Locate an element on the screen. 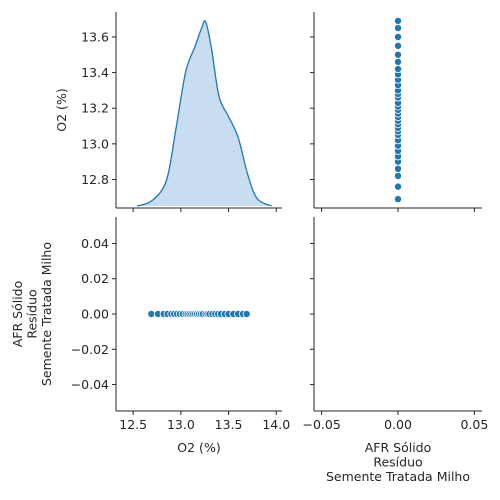 The image size is (500, 500). x-tick-label: 0.00 is located at coordinates (398, 424).